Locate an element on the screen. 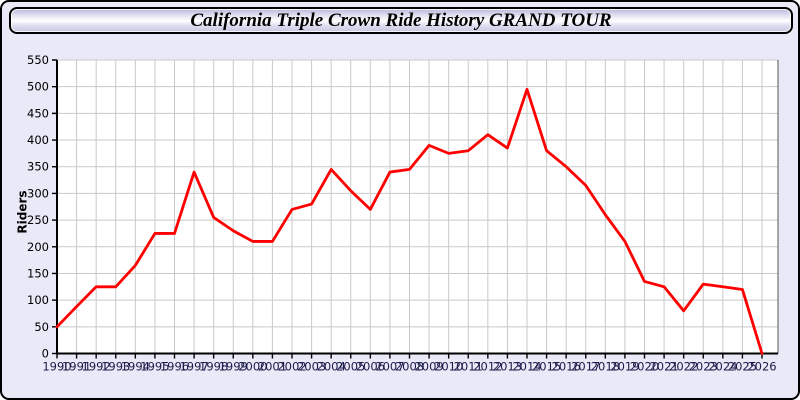 This screenshot has width=800, height=400. svg-text: 1999 is located at coordinates (233, 367).